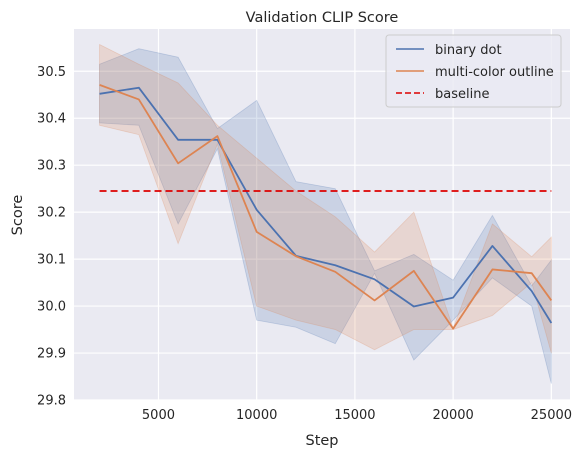 The image size is (579, 457). What do you see at coordinates (494, 72) in the screenshot?
I see `legend-label-multi-color-outline: multi-color outline` at bounding box center [494, 72].